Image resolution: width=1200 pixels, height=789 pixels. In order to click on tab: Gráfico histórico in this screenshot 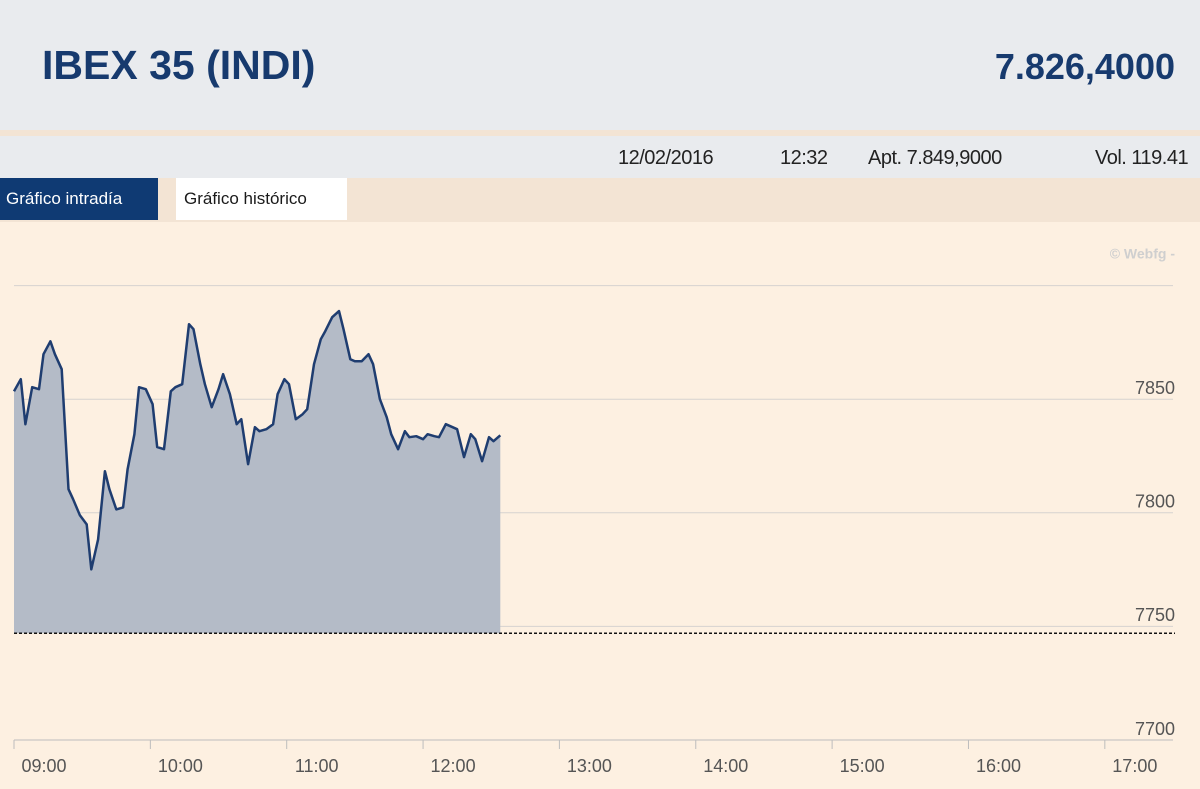, I will do `click(261, 199)`.